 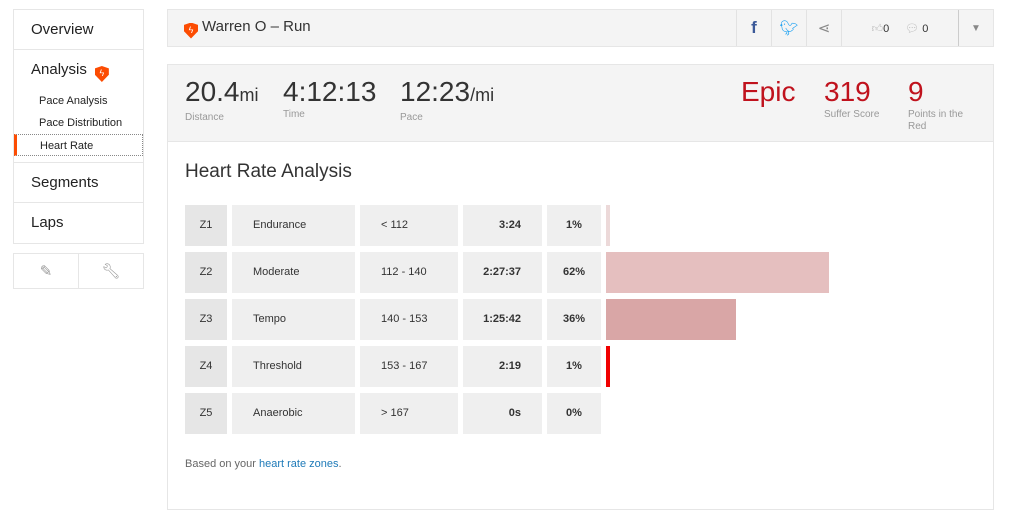 I want to click on activity-title: ϟ Warren O – Run, so click(x=452, y=28).